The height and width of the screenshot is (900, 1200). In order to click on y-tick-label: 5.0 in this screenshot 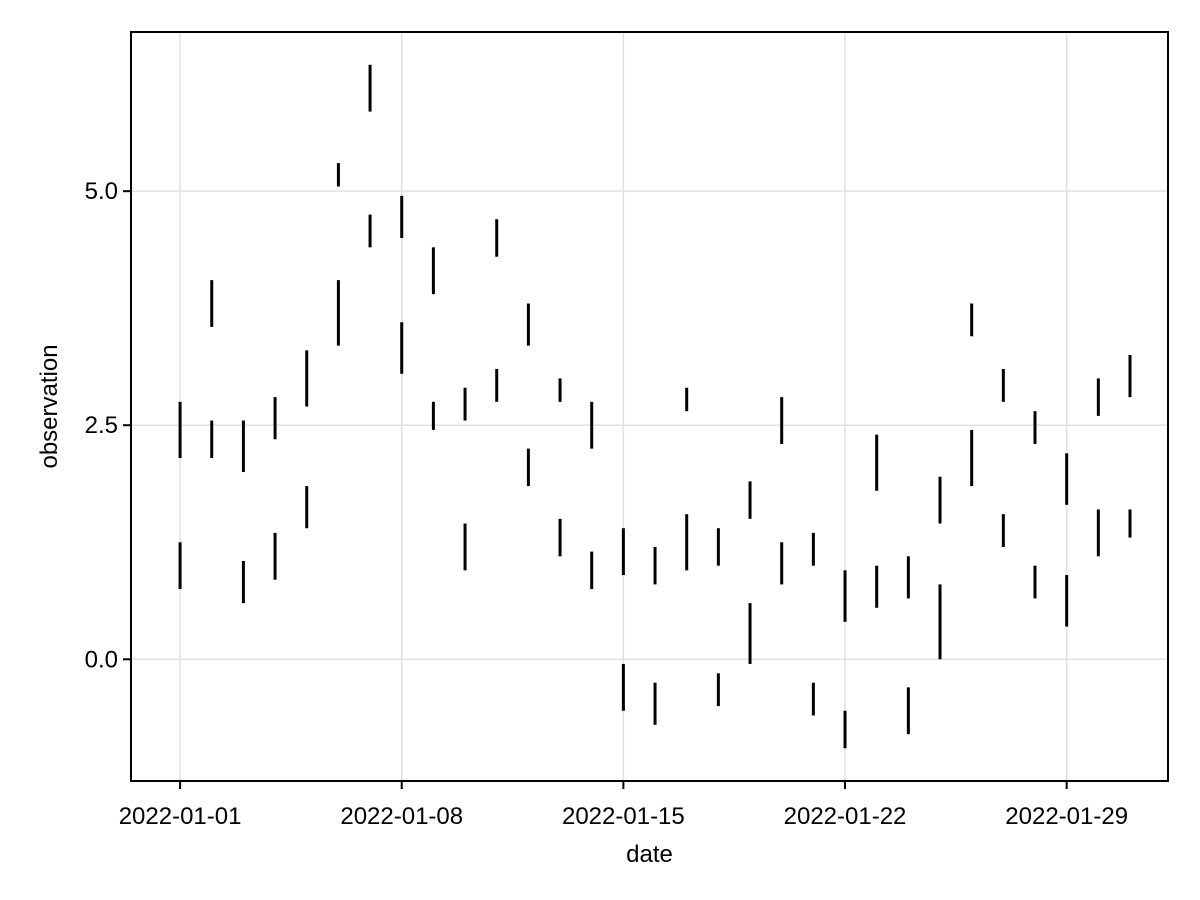, I will do `click(101, 191)`.